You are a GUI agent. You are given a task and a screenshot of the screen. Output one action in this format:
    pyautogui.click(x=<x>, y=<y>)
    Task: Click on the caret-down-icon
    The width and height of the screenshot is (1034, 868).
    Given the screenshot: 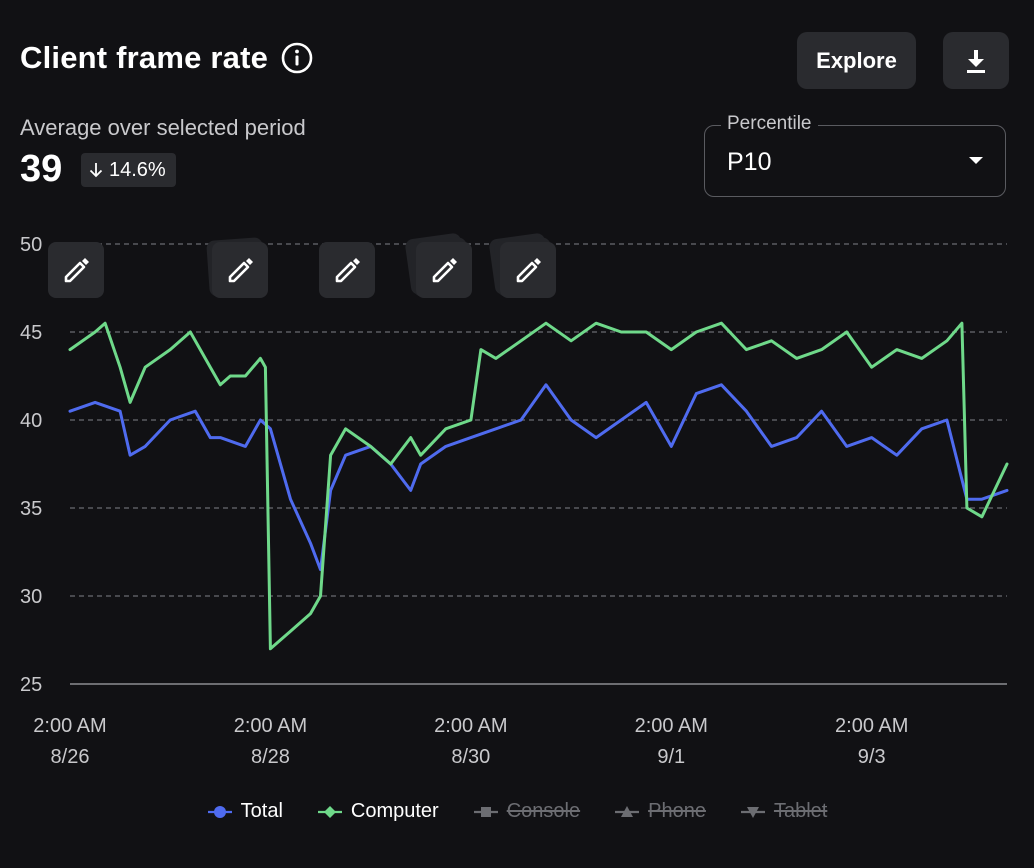 What is the action you would take?
    pyautogui.click(x=976, y=160)
    